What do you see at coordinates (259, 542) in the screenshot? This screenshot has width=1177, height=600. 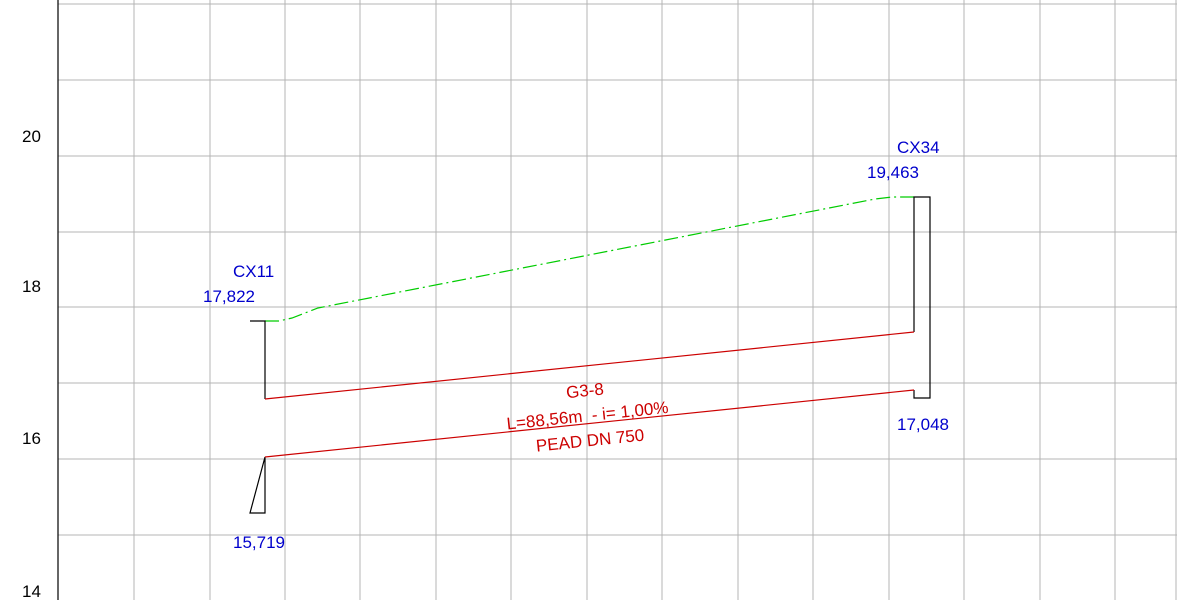 I see `manhole-bottom-elev-cx11: 15,719` at bounding box center [259, 542].